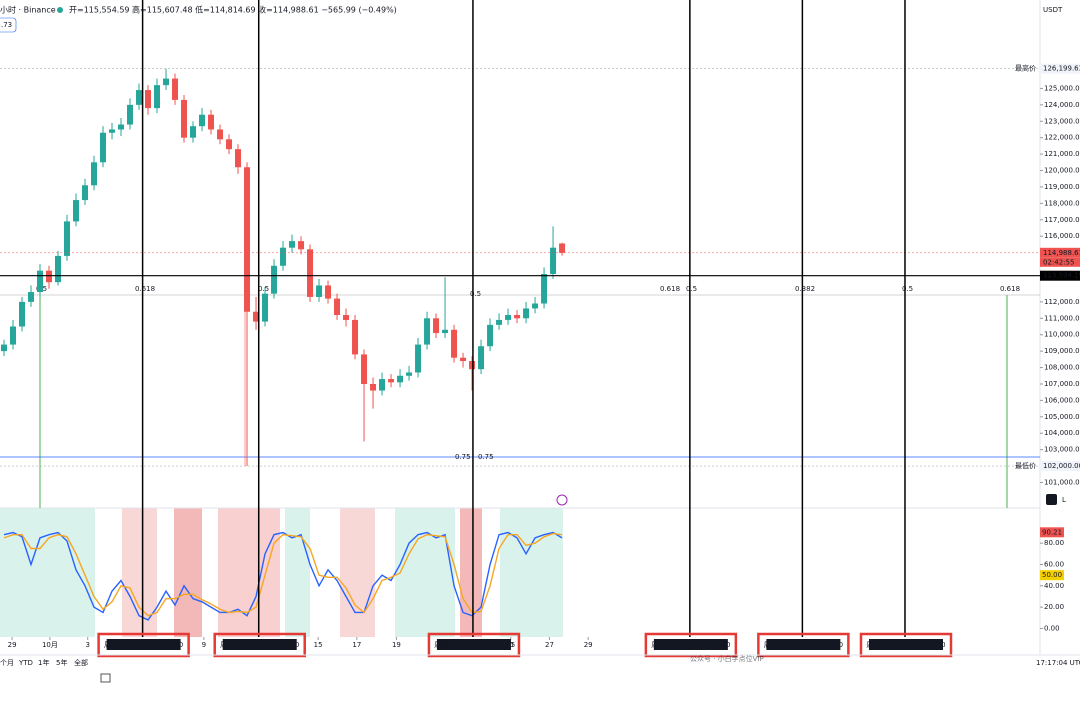 This screenshot has width=1080, height=701. What do you see at coordinates (1062, 417) in the screenshot?
I see `y-tick-label: 105,000.00` at bounding box center [1062, 417].